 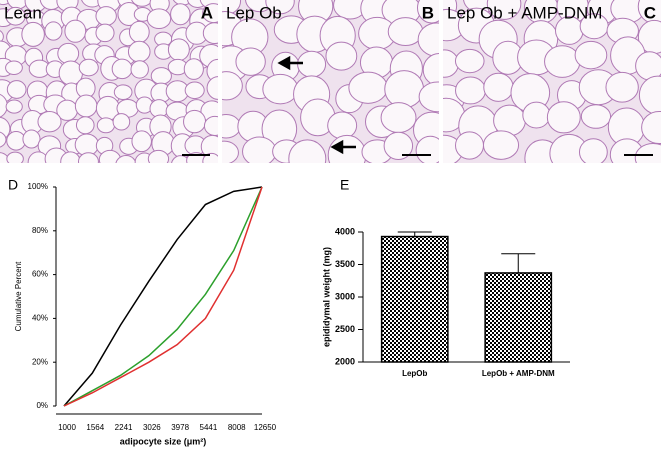 I want to click on series-line, so click(x=163, y=296).